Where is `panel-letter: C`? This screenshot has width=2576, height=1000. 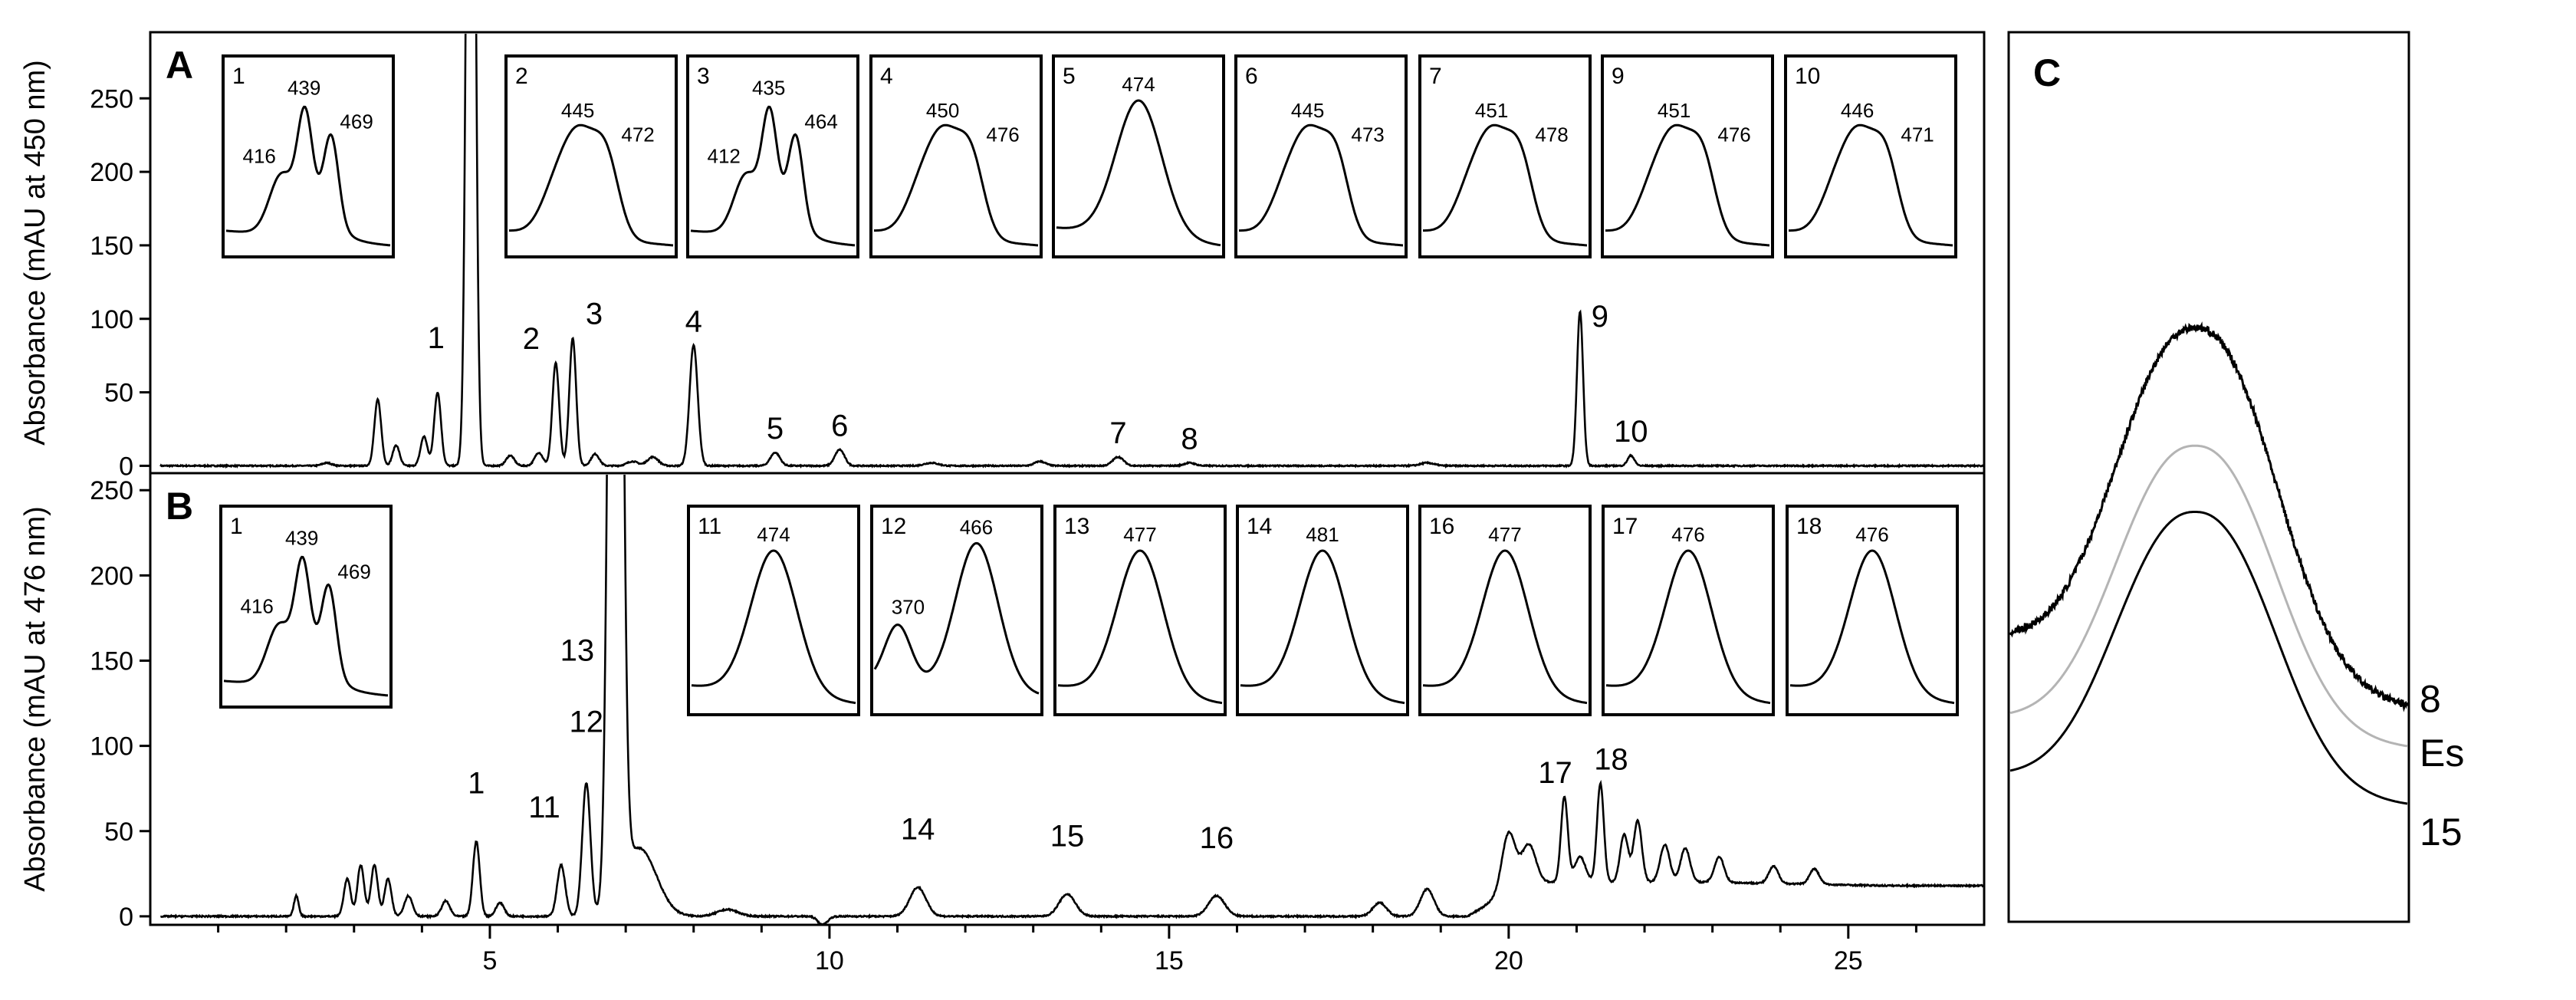
panel-letter: C is located at coordinates (2047, 72).